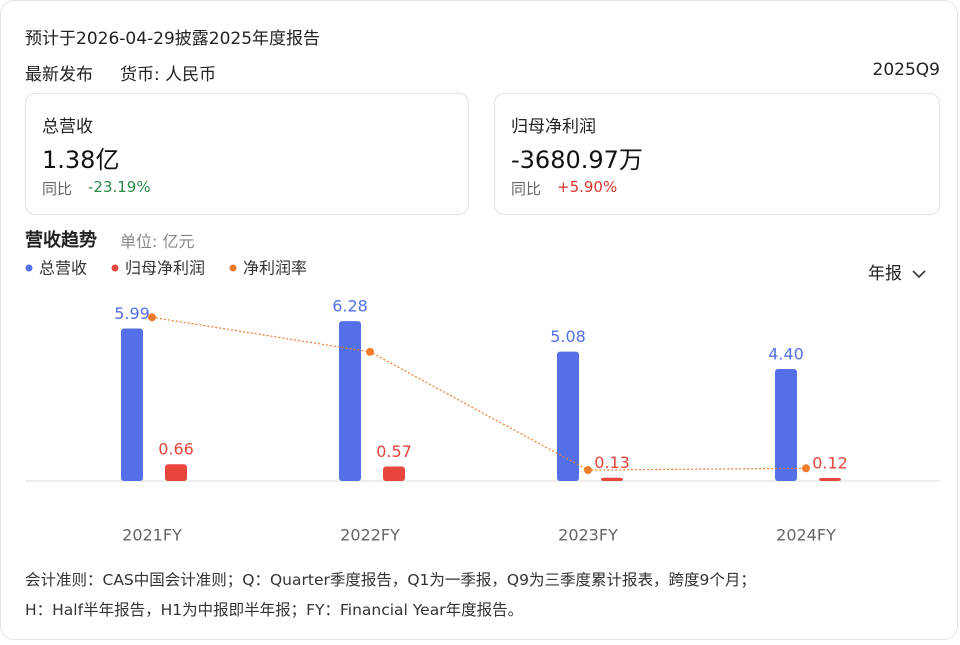 The width and height of the screenshot is (960, 645). I want to click on change-value: -23.19%, so click(119, 187).